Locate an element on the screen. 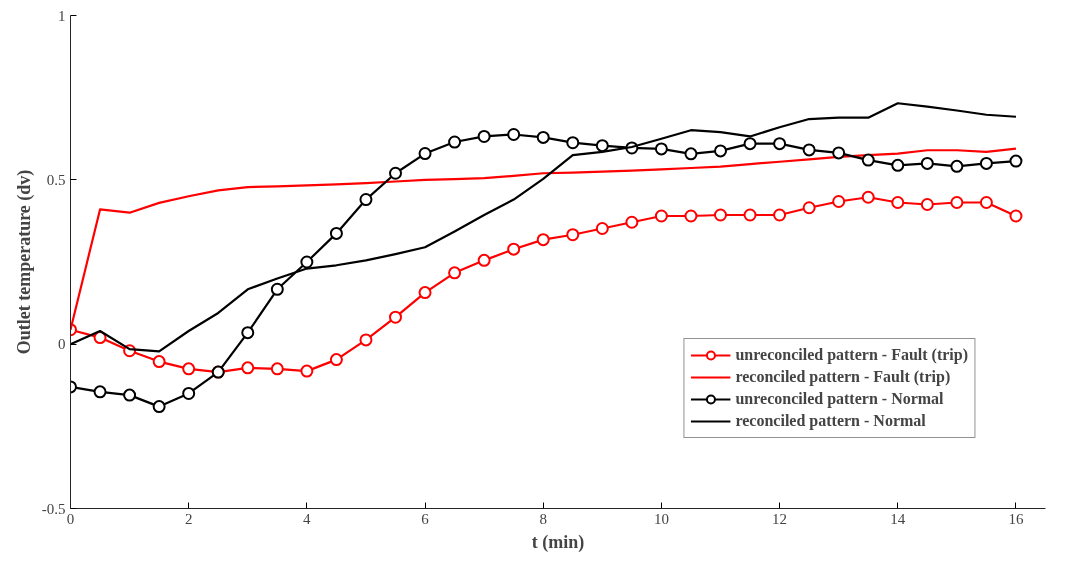  x-tick-label: 12 is located at coordinates (780, 518).